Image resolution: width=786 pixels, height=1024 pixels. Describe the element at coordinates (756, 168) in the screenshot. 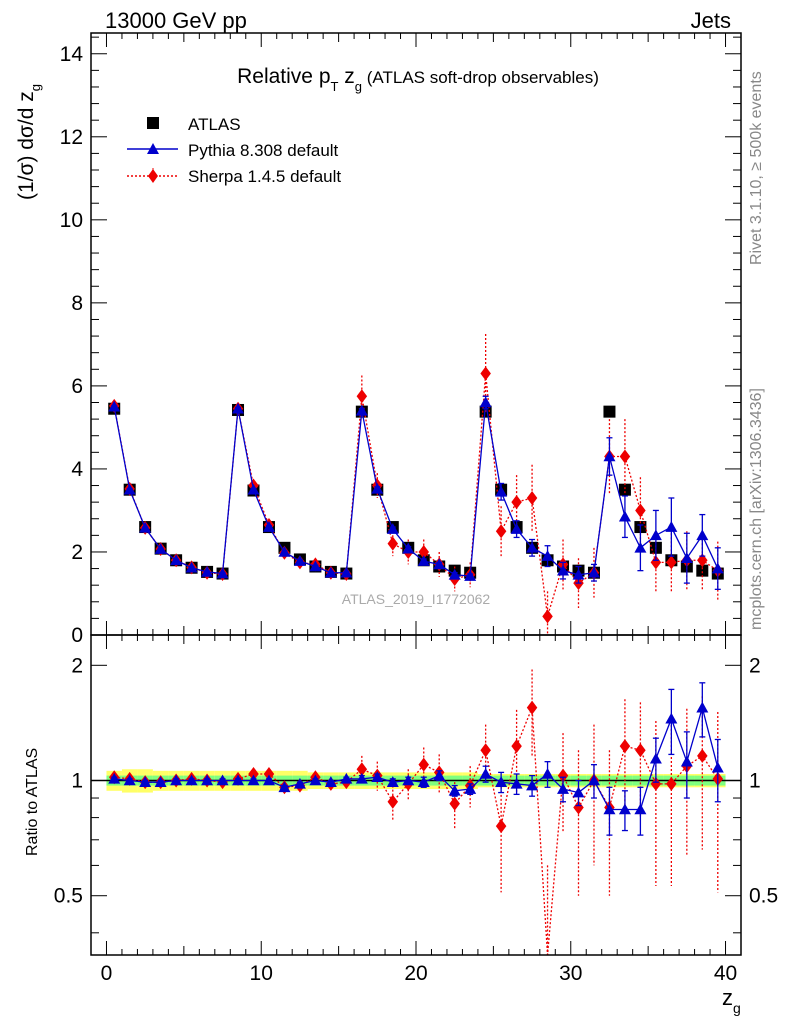

I see `rivet-label: Rivet 3.1.10, ≥ 500k events` at that location.